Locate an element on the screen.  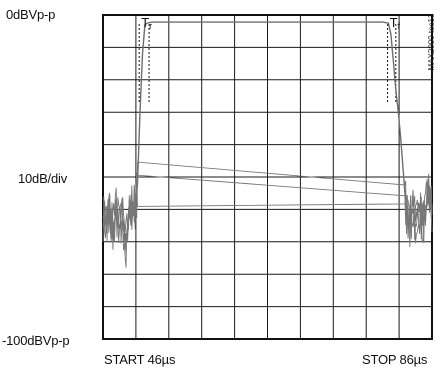
transition-marker-label: Tf is located at coordinates (395, 24).